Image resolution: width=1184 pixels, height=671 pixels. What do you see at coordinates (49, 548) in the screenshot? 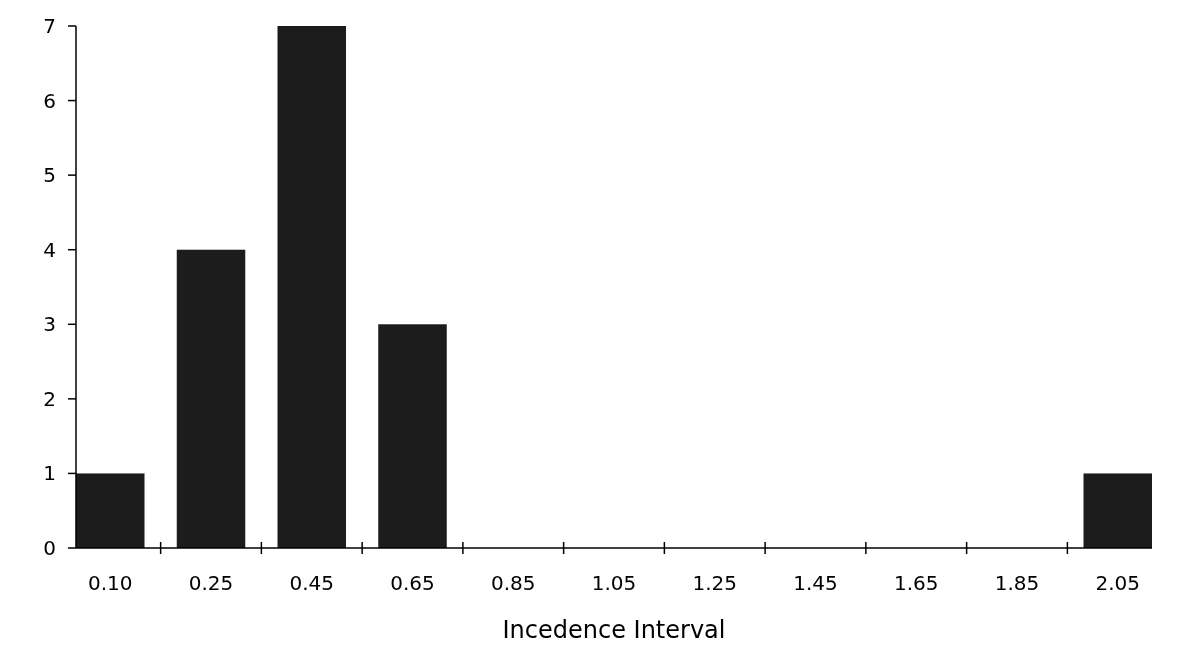
I see `y-tick-label: 0` at bounding box center [49, 548].